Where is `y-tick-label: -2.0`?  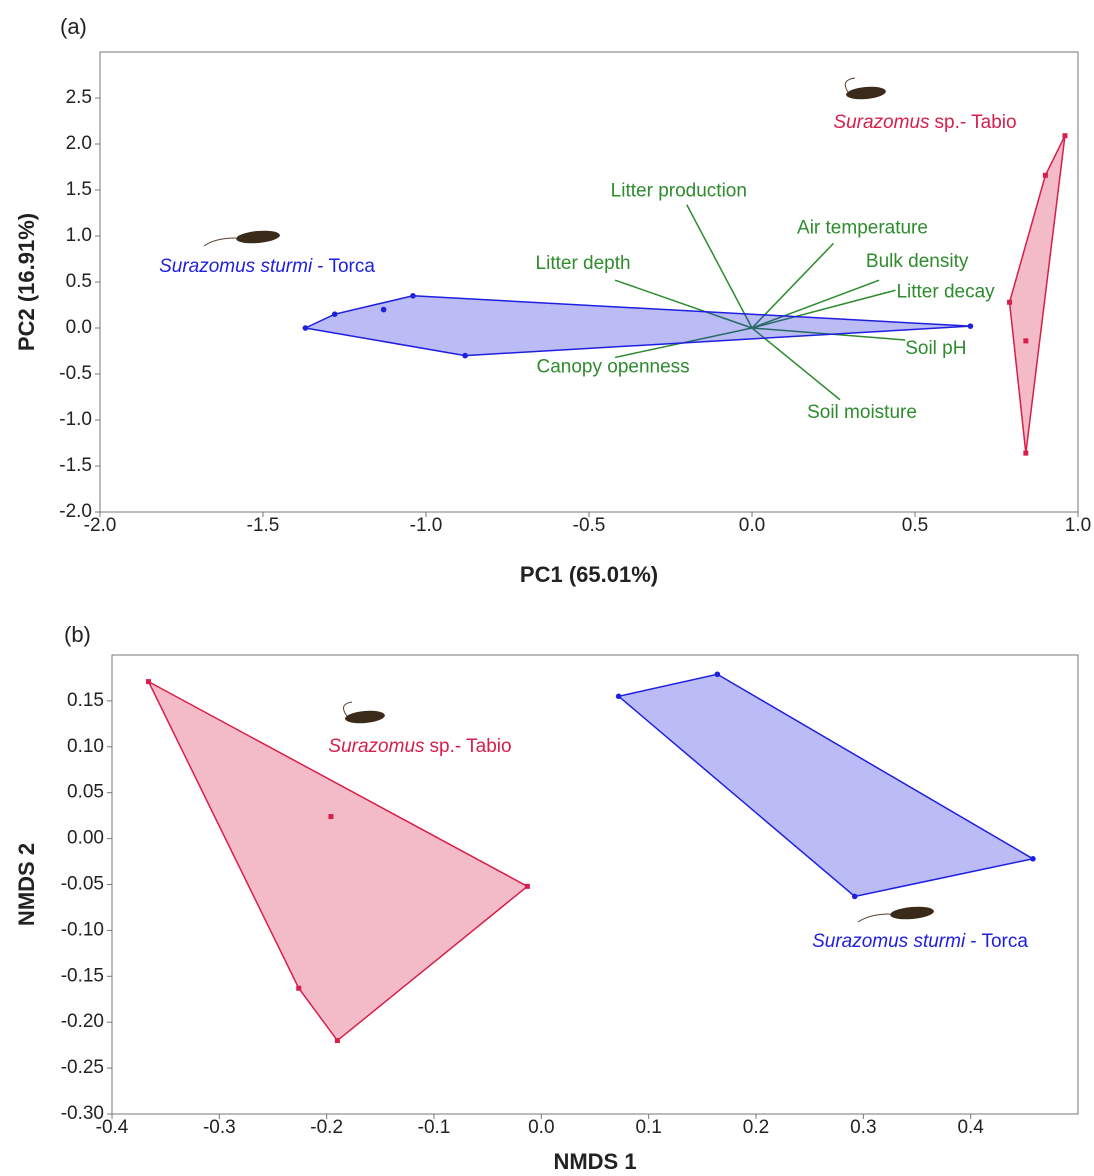
y-tick-label: -2.0 is located at coordinates (75, 511).